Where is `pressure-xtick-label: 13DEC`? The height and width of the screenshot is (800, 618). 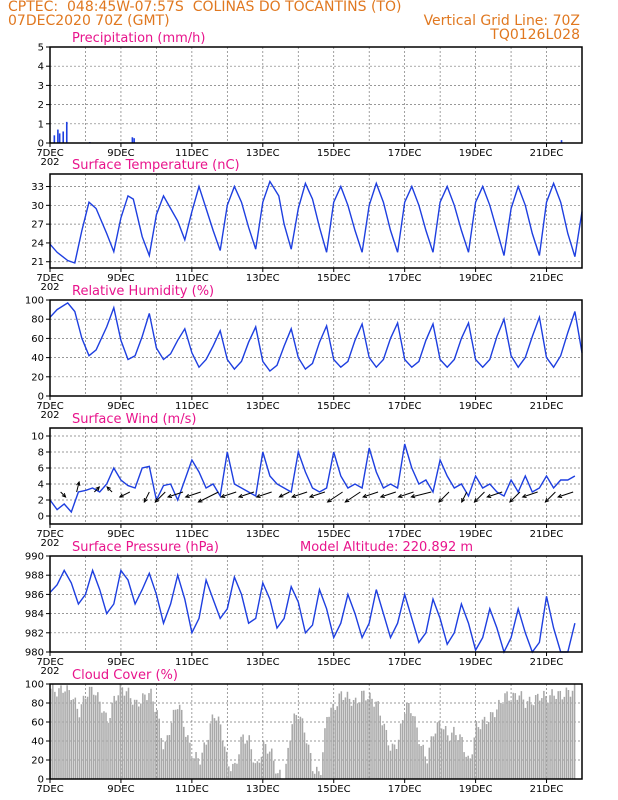 pressure-xtick-label: 13DEC is located at coordinates (263, 662).